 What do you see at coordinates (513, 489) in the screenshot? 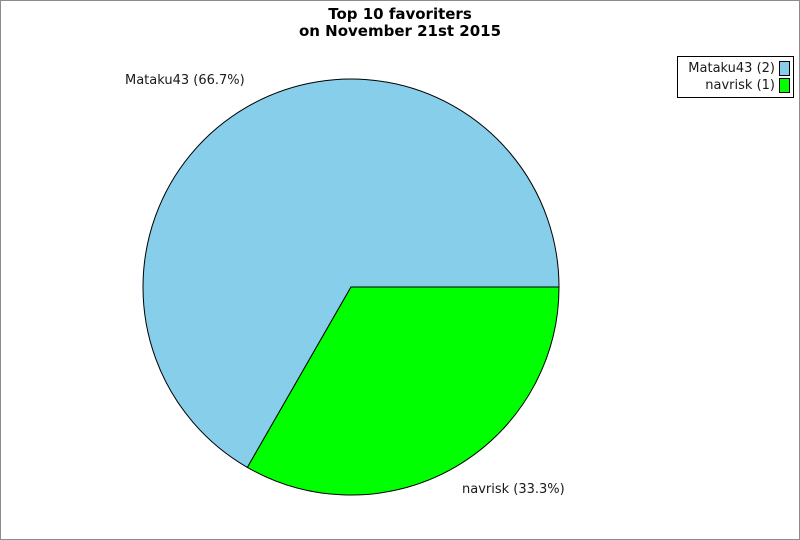
I see `slice-label-navrisk: navrisk (33.3%)` at bounding box center [513, 489].